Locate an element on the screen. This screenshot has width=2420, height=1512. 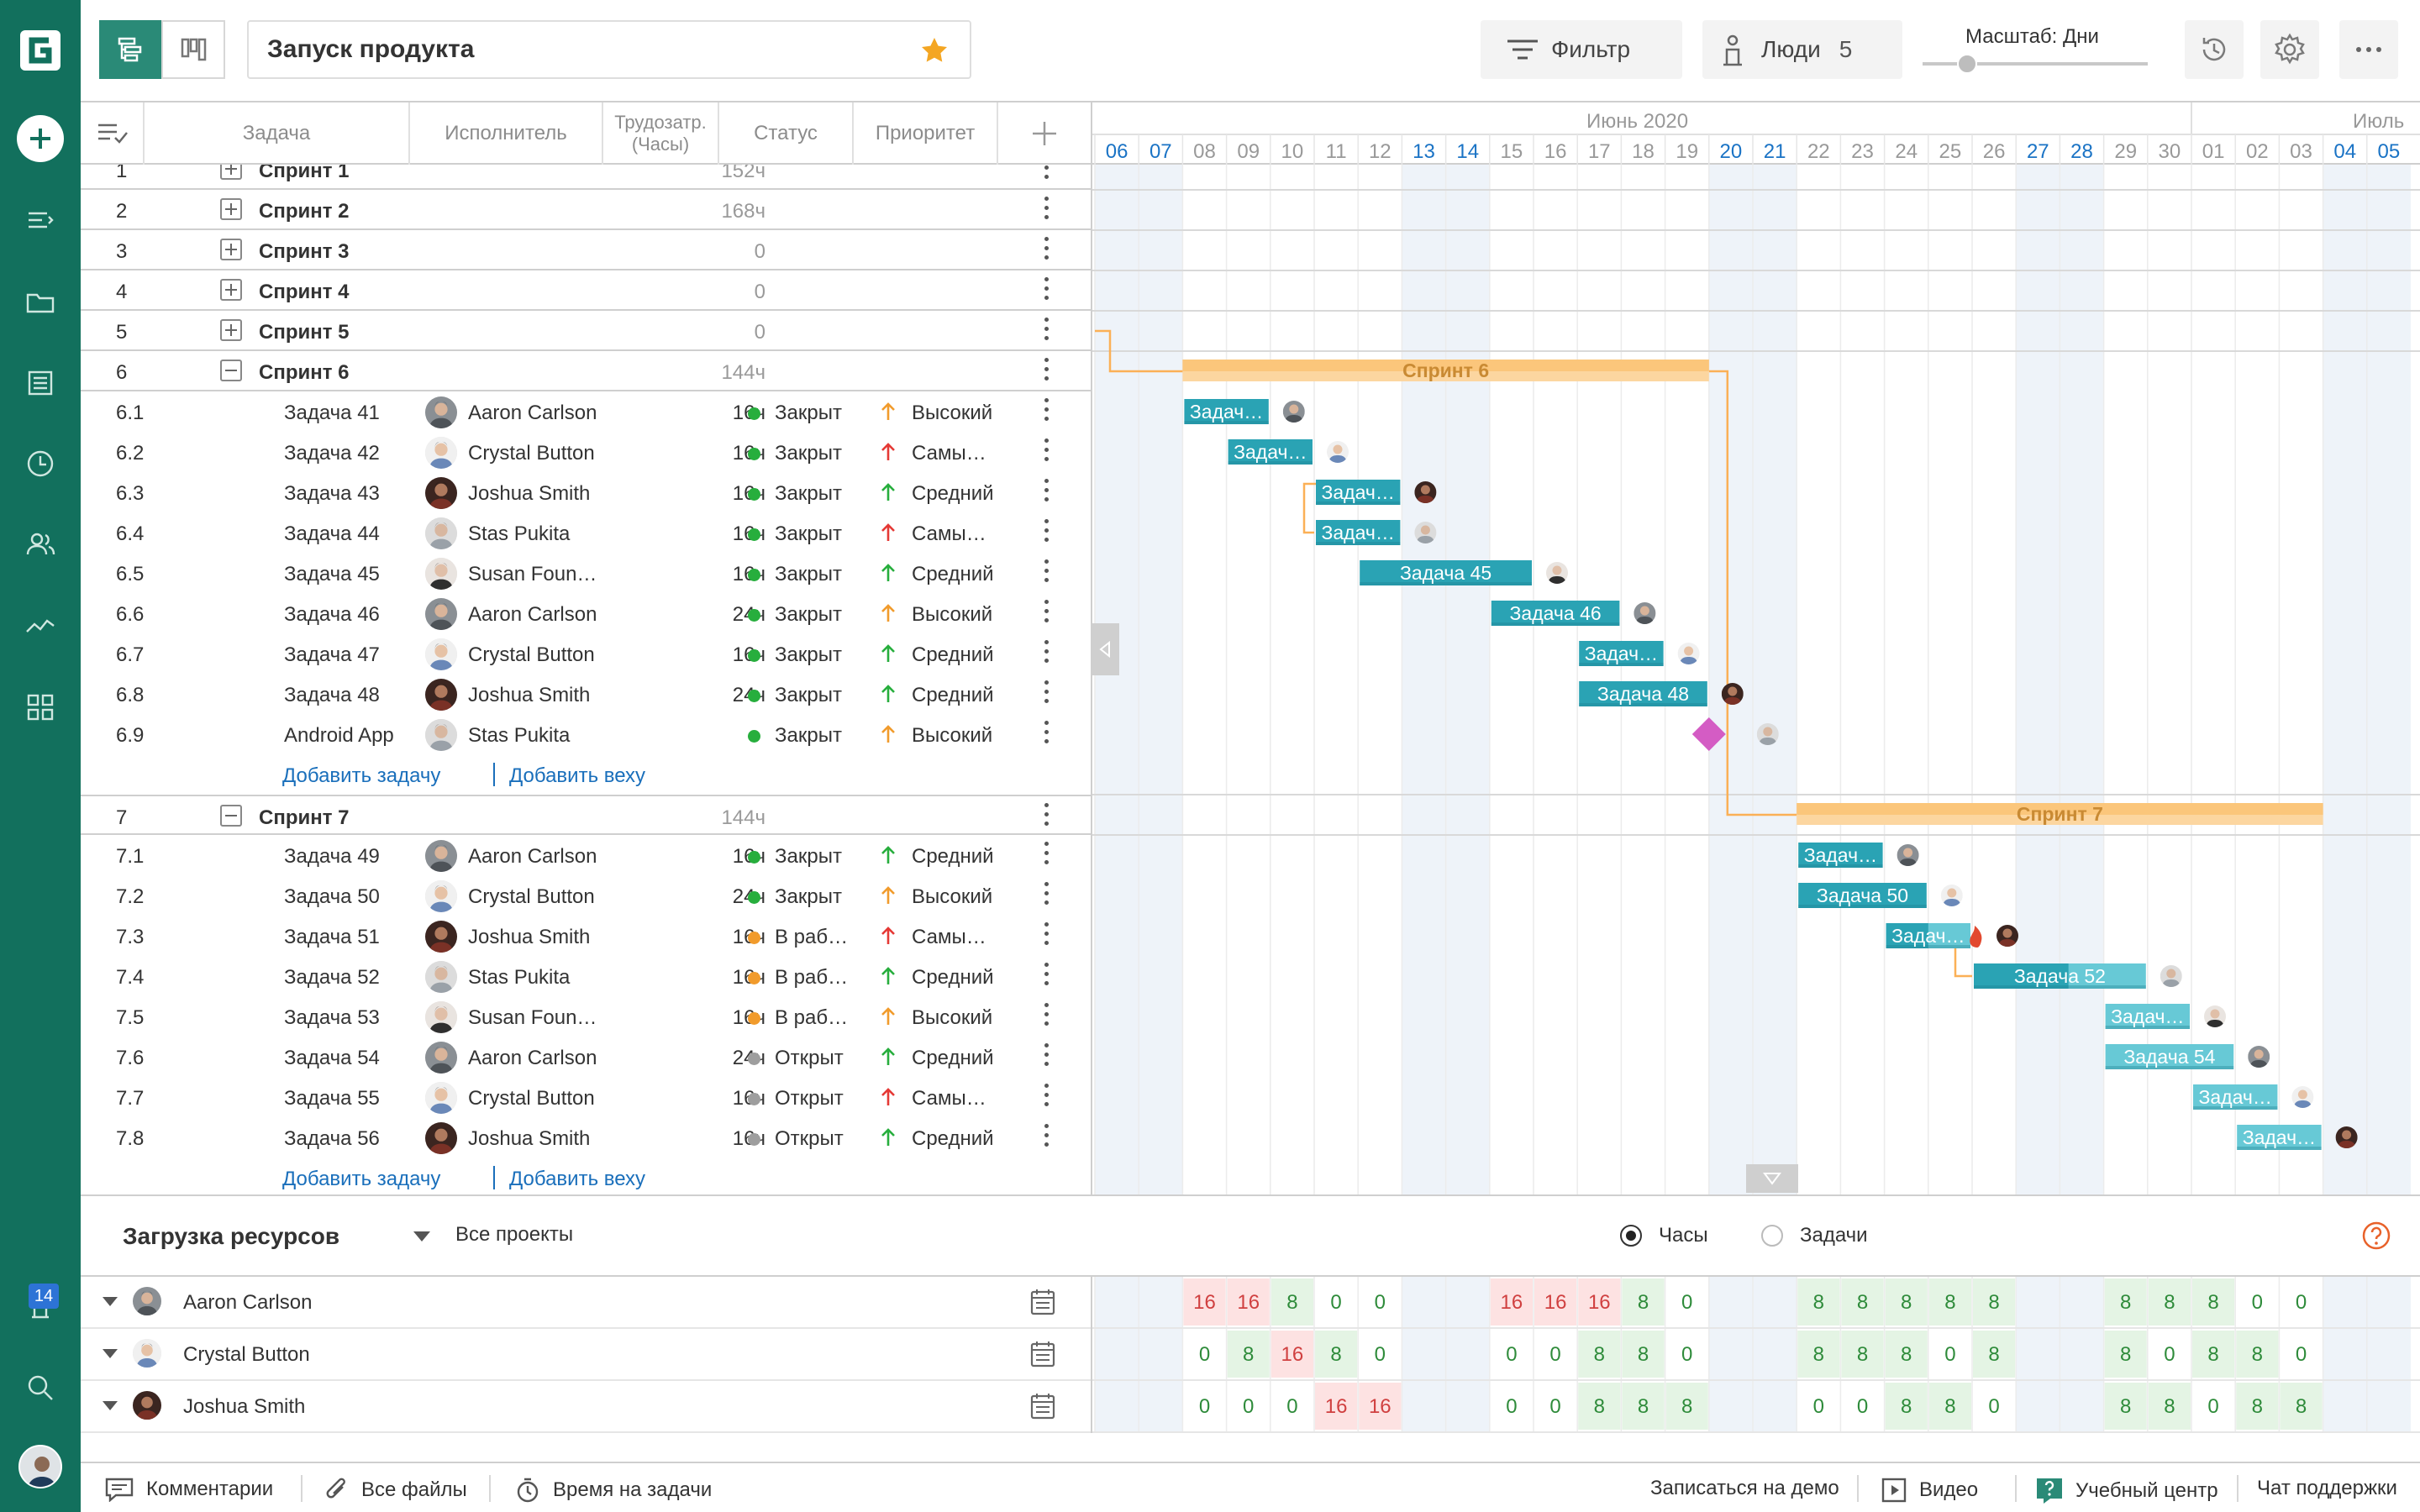
users-icon is located at coordinates (40, 544).